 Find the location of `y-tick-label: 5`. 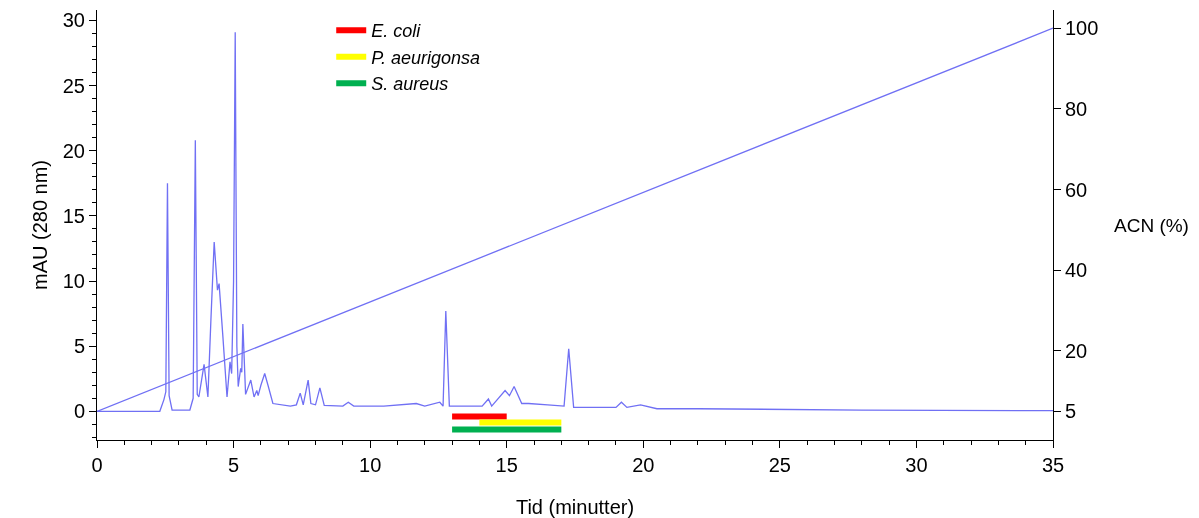

y-tick-label: 5 is located at coordinates (79, 346).